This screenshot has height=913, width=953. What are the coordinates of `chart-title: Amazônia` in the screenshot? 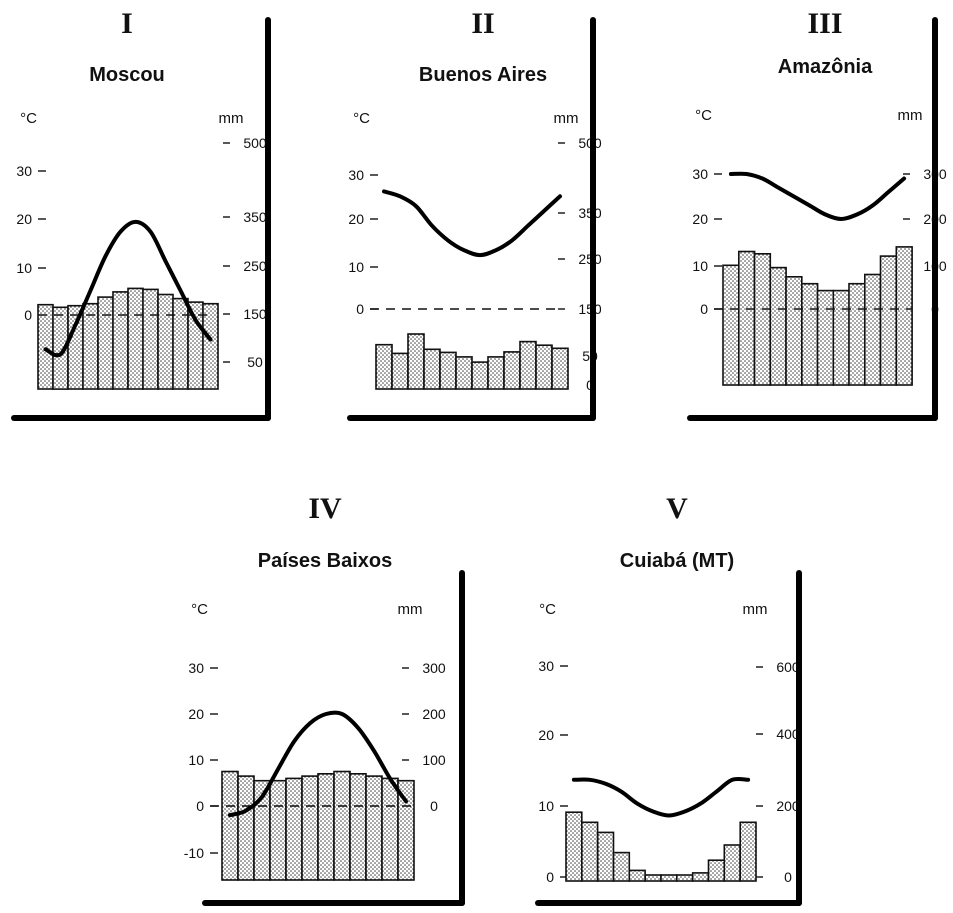 It's located at (825, 67).